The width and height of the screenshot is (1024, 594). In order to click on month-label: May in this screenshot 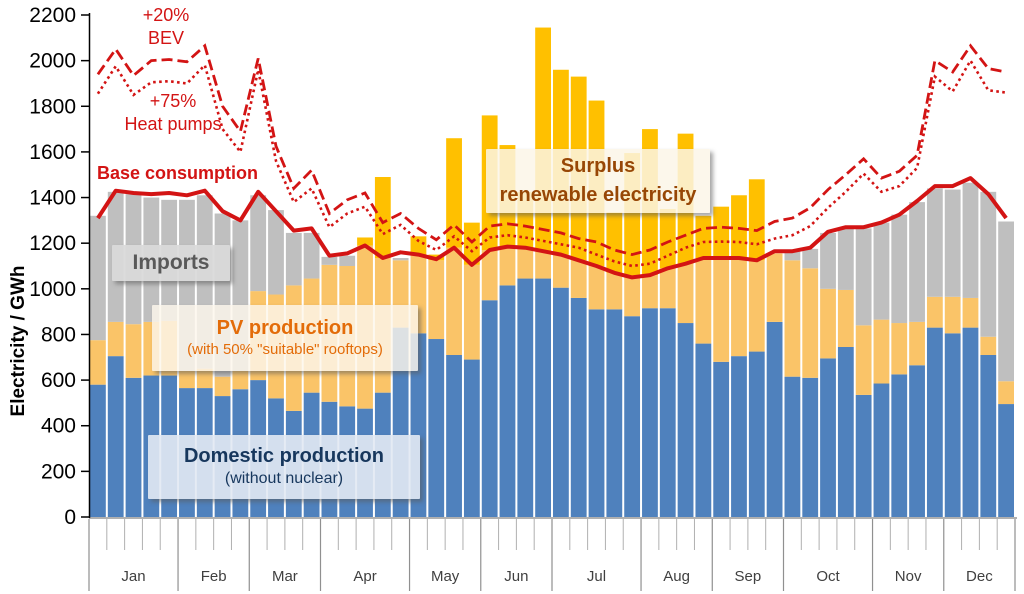, I will do `click(445, 576)`.